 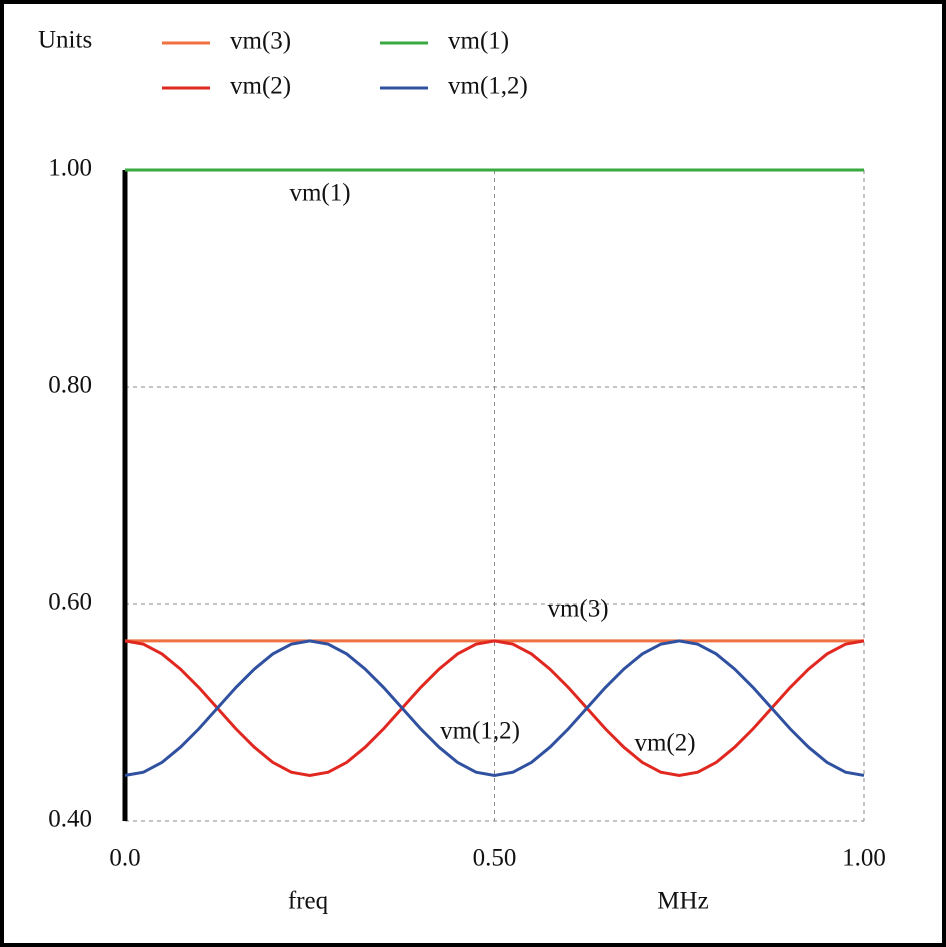 What do you see at coordinates (70, 819) in the screenshot?
I see `y-tick-label: 0.40` at bounding box center [70, 819].